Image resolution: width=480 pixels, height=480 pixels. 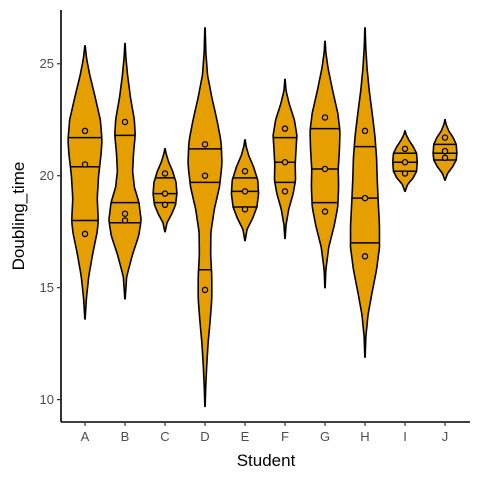 I want to click on x-tick-label: A, so click(x=85, y=436).